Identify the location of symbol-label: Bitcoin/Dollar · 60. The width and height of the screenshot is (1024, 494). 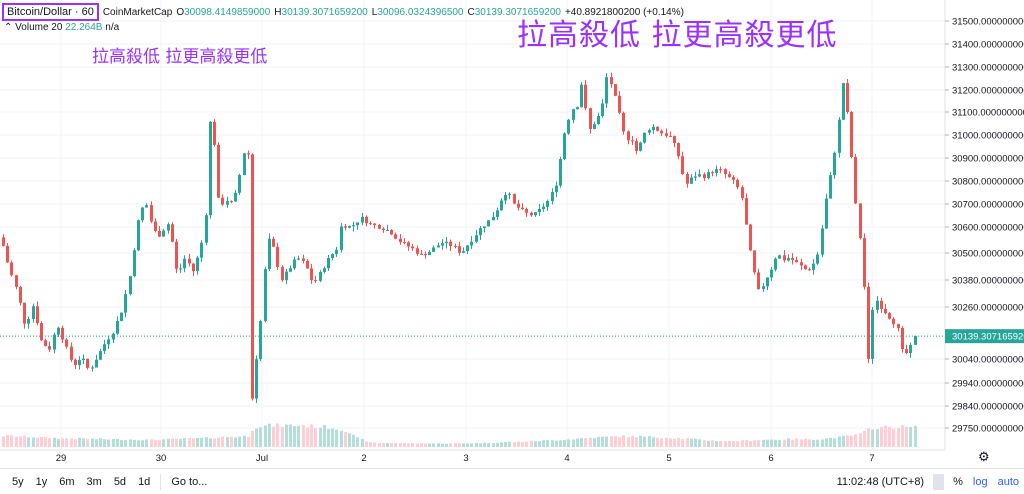
(50, 12).